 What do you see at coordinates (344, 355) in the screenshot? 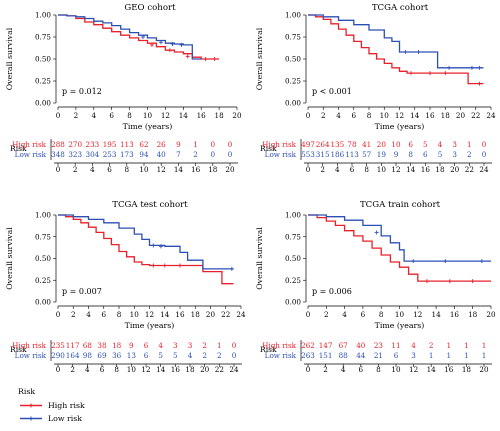
I see `risk-count: 88` at bounding box center [344, 355].